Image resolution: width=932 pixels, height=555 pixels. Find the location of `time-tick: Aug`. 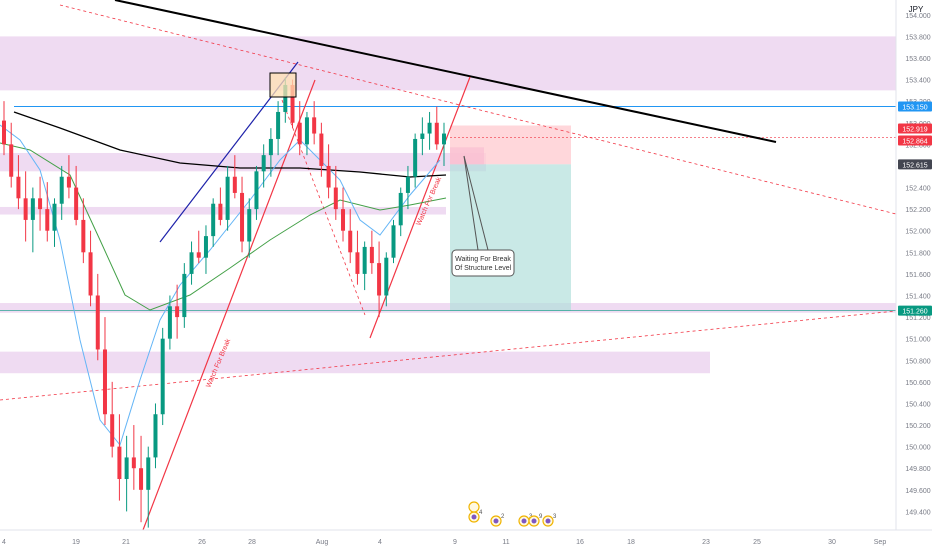

time-tick: Aug is located at coordinates (322, 542).